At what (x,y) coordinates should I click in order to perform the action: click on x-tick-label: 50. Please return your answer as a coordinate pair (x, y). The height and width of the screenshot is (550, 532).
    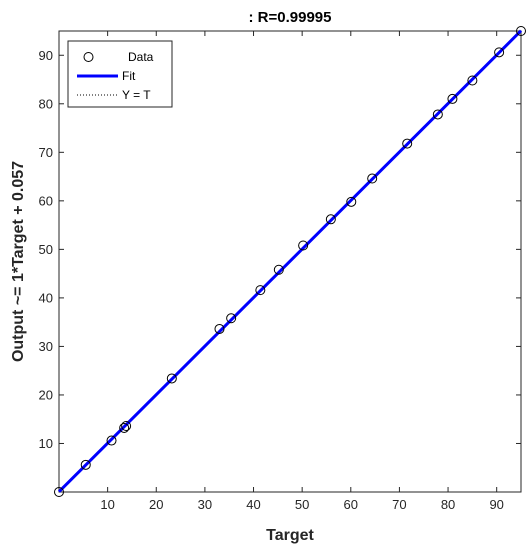
    Looking at the image, I should click on (302, 504).